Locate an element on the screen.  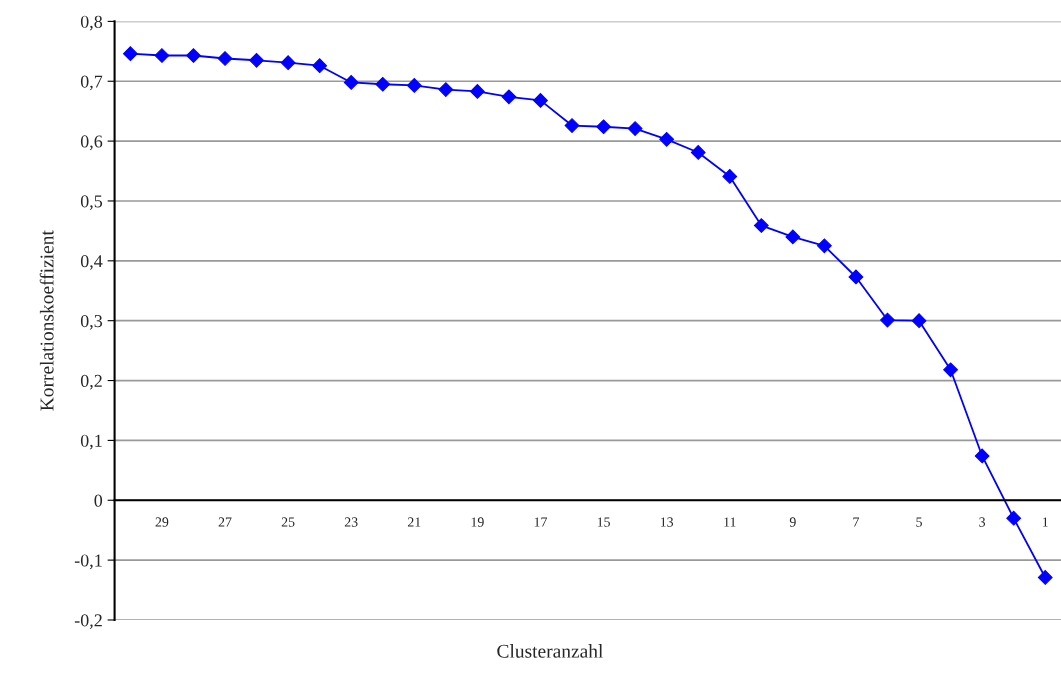
x-tick-label: 27 is located at coordinates (225, 522).